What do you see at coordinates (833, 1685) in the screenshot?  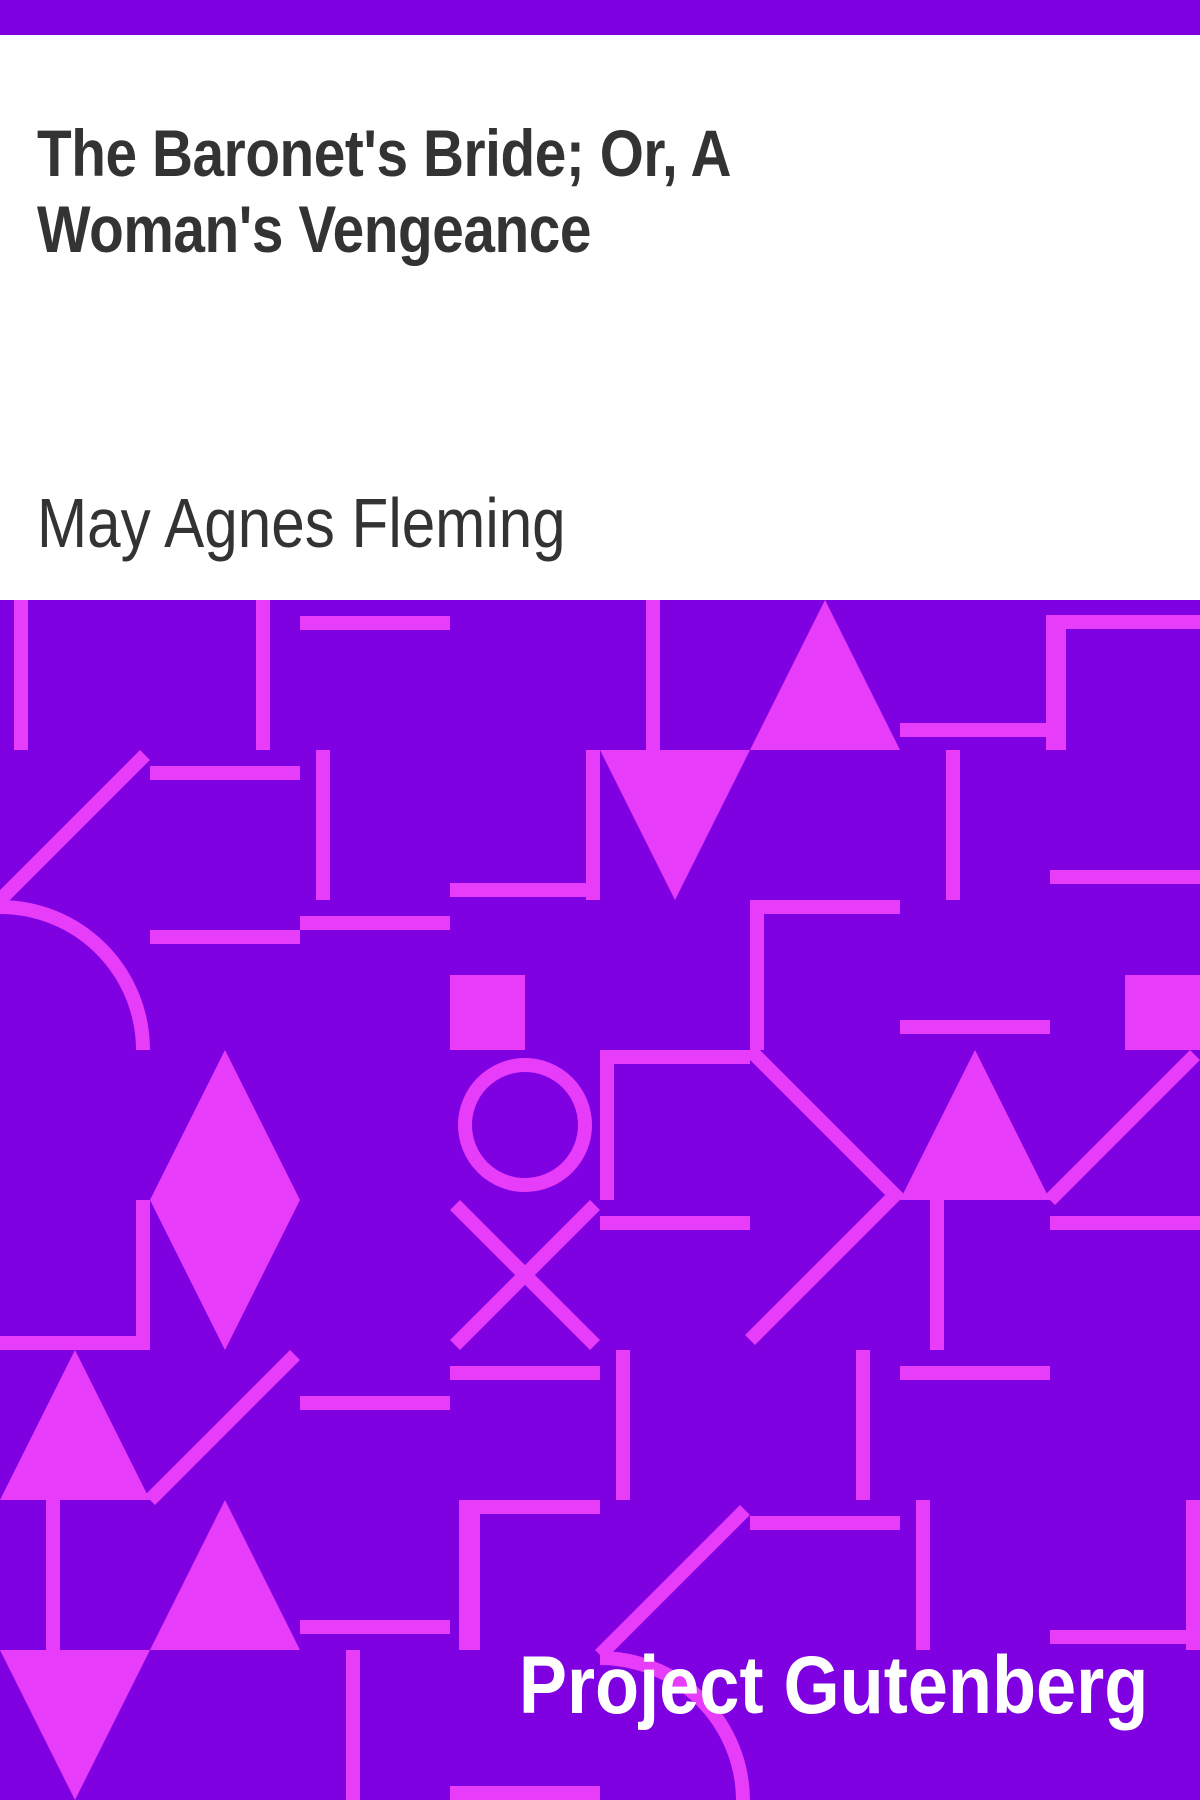 I see `publisher-name: Project Gutenberg` at bounding box center [833, 1685].